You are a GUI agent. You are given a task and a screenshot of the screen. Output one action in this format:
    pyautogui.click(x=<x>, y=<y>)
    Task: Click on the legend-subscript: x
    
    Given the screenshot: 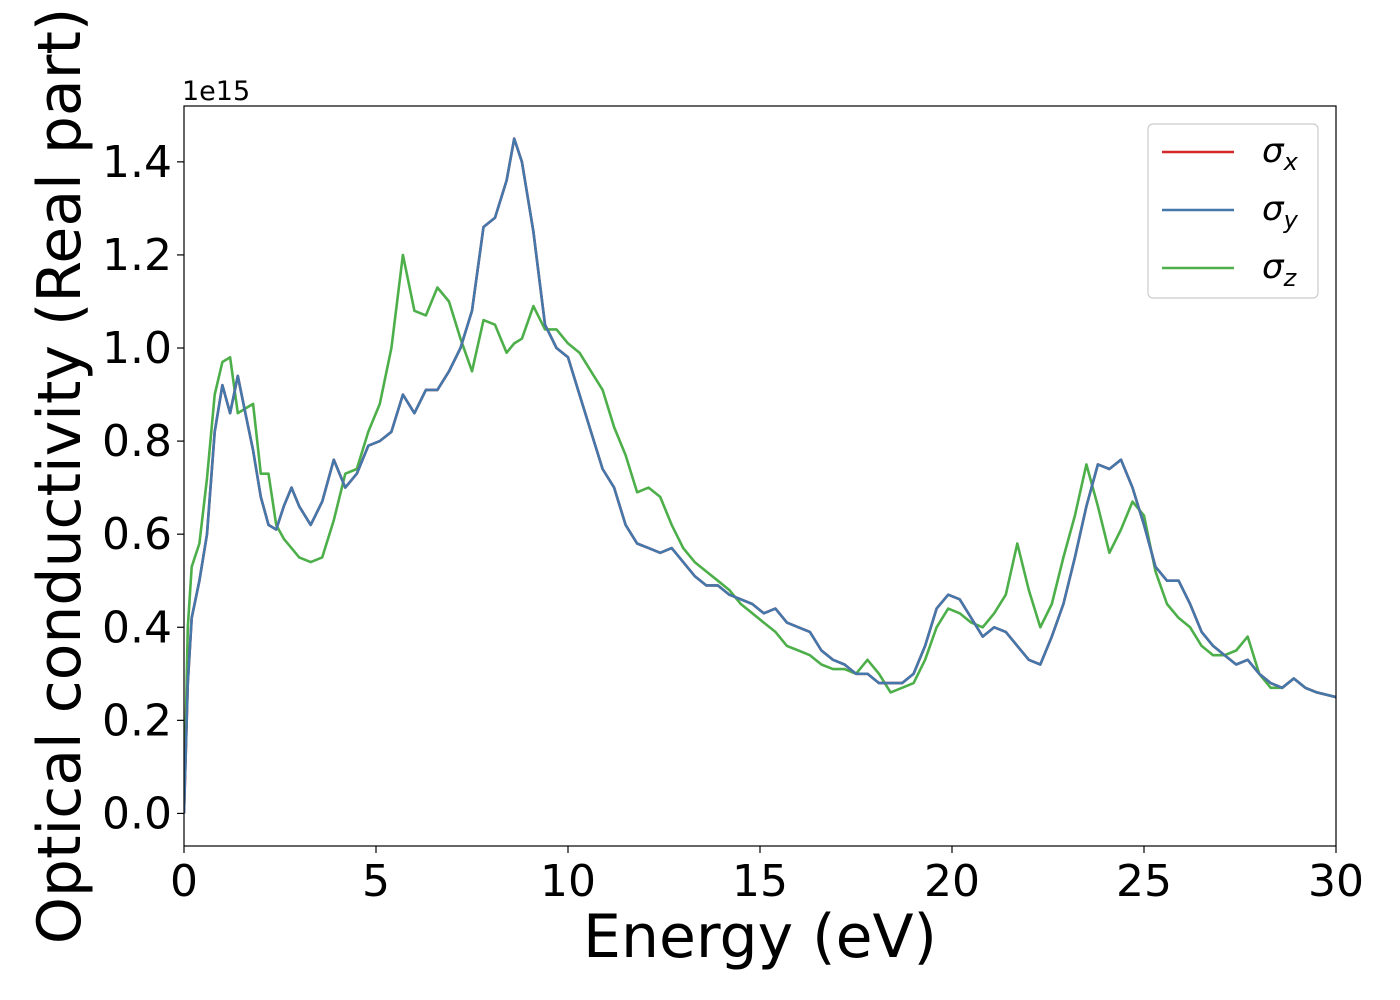 What is the action you would take?
    pyautogui.click(x=1291, y=162)
    